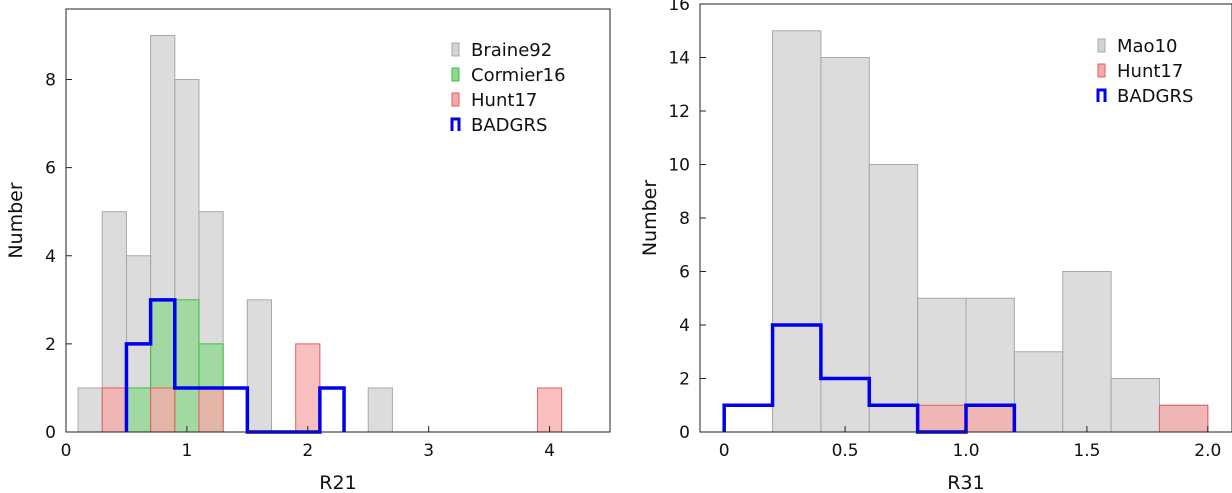 The width and height of the screenshot is (1232, 493). What do you see at coordinates (455, 49) in the screenshot?
I see `legend-handle-braine92` at bounding box center [455, 49].